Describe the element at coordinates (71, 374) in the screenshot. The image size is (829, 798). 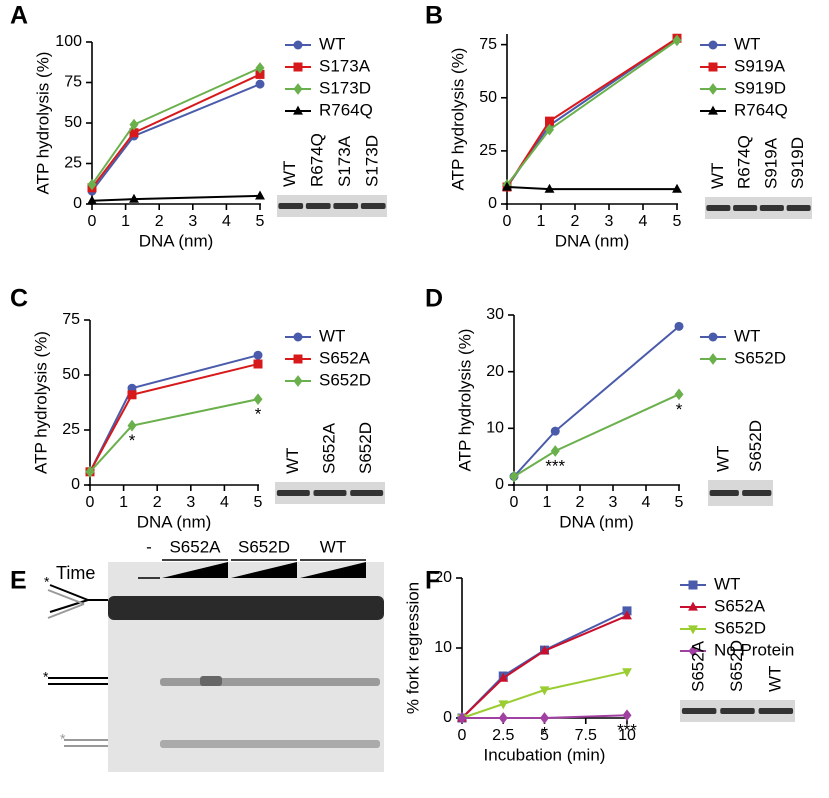
I see `y-tick-label: 50` at that location.